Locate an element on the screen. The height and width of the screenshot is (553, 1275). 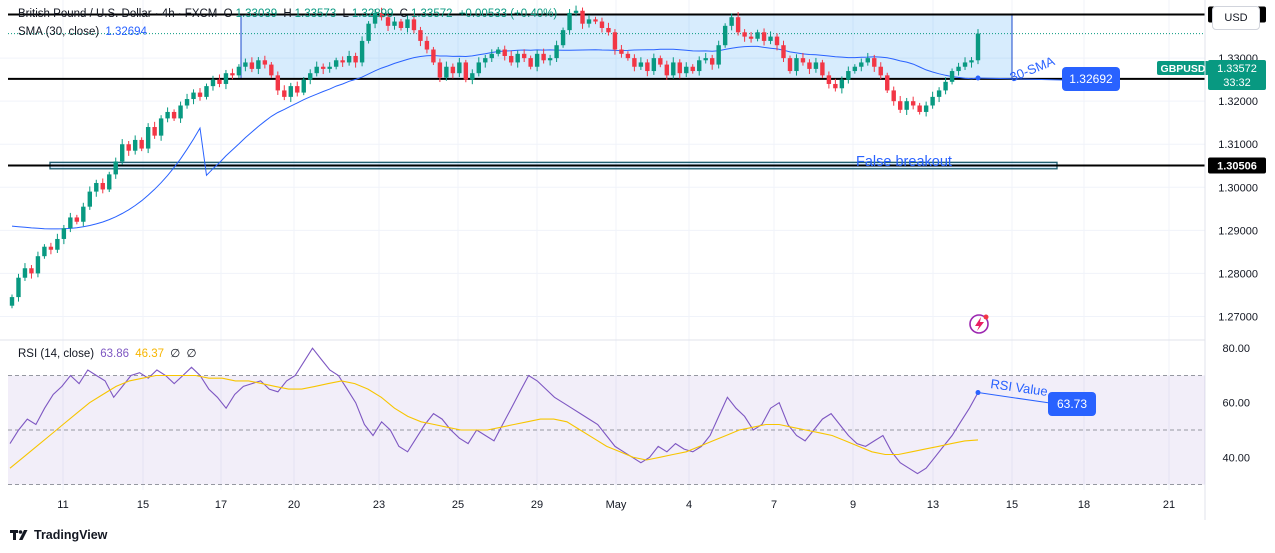
level-badge-label: 1.30506 is located at coordinates (1237, 167).